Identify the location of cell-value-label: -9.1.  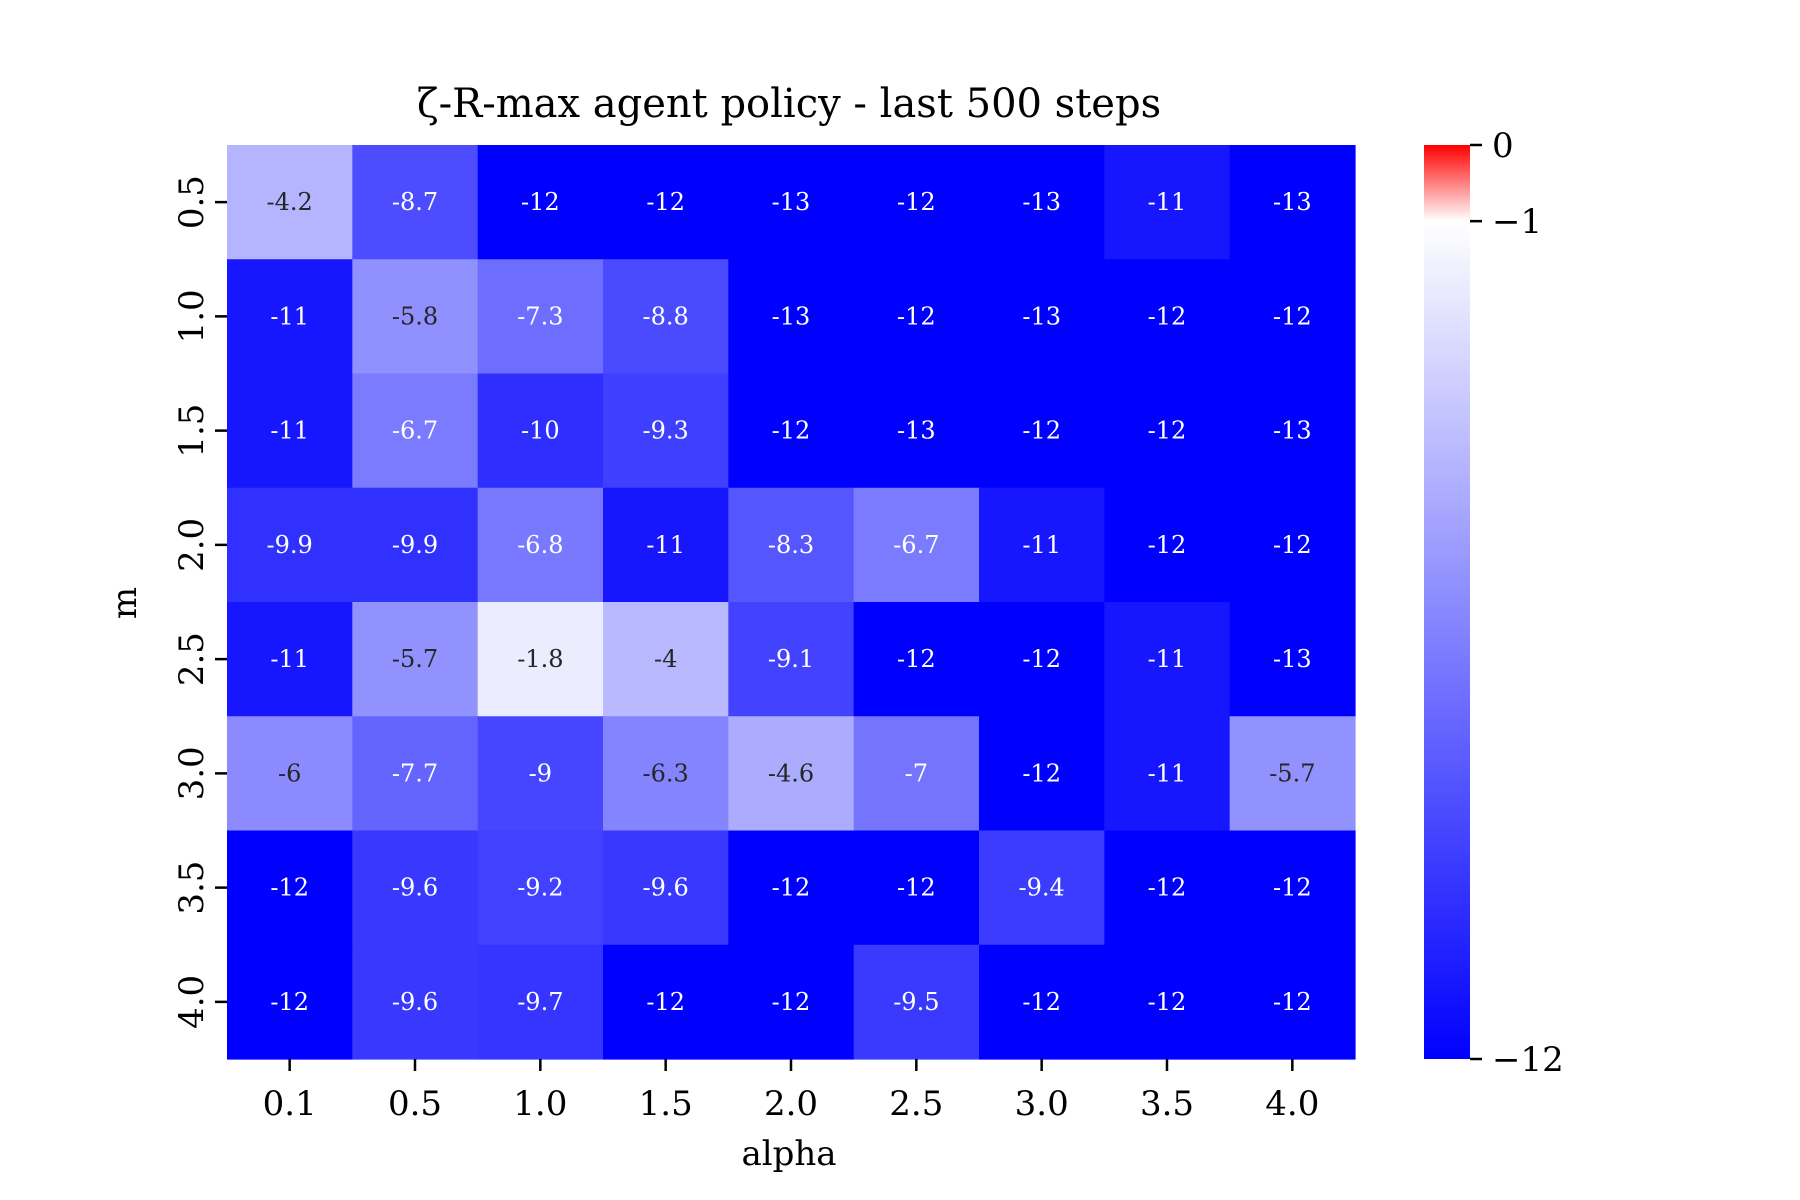
(791, 659).